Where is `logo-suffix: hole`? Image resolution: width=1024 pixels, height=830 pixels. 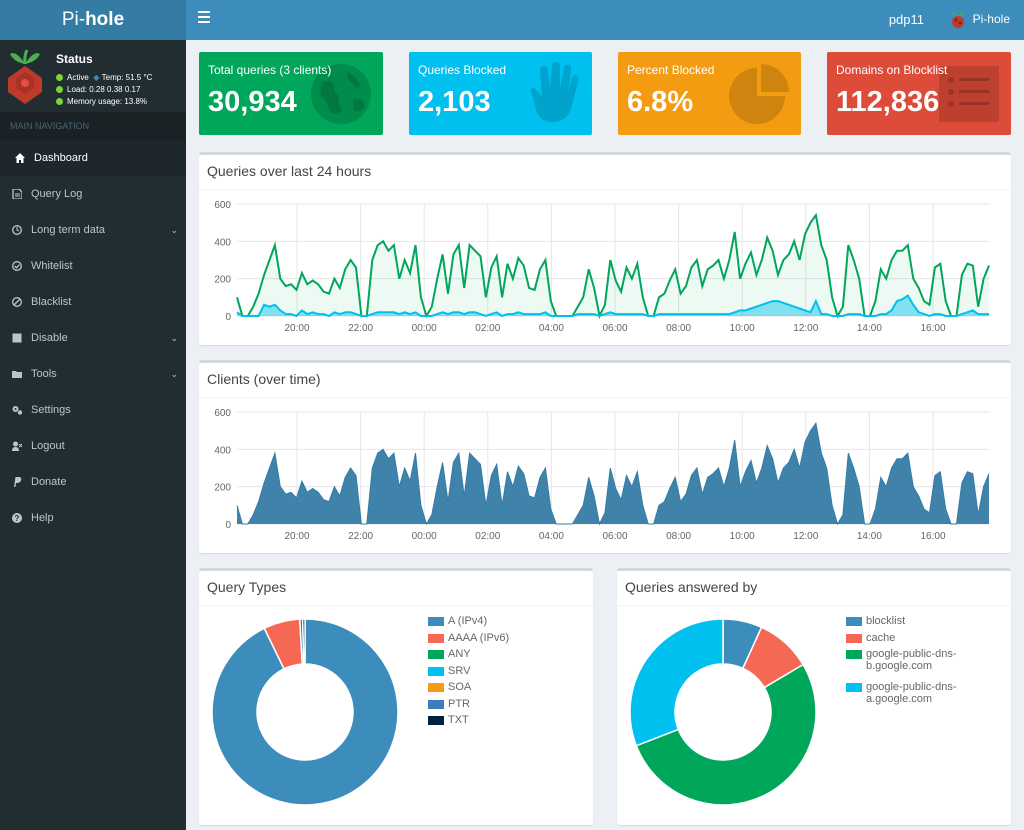 logo-suffix: hole is located at coordinates (105, 19).